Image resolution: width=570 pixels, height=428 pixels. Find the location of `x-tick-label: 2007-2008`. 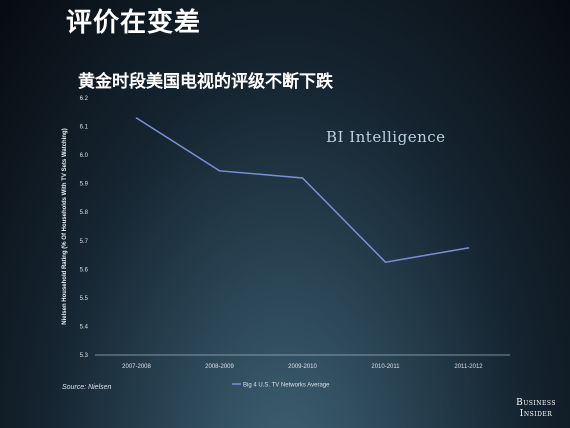

x-tick-label: 2007-2008 is located at coordinates (136, 367).